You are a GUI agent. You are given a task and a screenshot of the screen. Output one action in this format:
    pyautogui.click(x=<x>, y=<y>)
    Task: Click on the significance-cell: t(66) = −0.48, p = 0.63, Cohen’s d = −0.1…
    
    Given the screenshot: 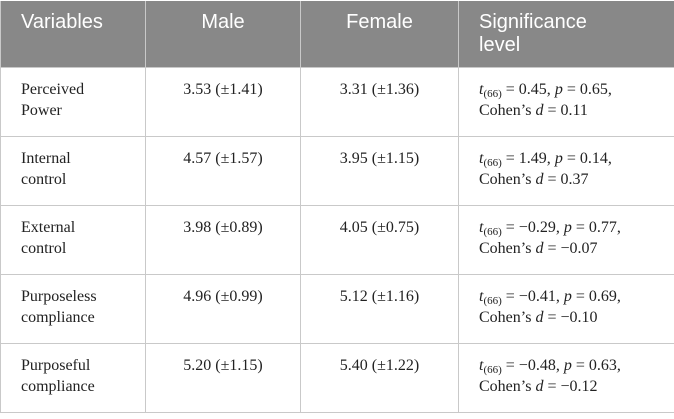 What is the action you would take?
    pyautogui.click(x=566, y=377)
    